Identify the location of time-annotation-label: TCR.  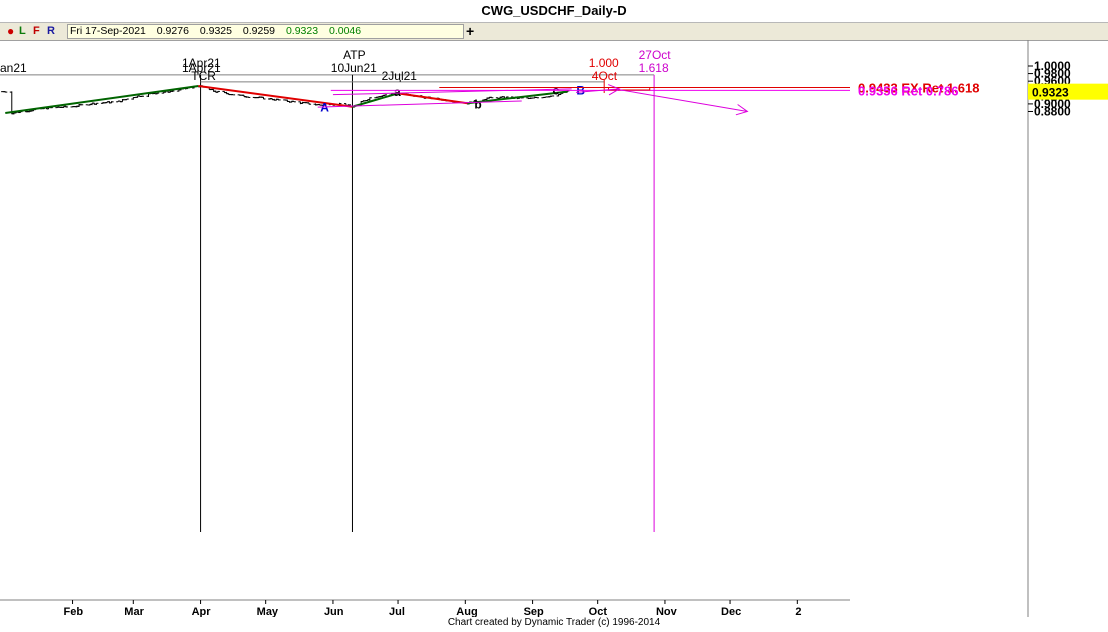
(203, 76).